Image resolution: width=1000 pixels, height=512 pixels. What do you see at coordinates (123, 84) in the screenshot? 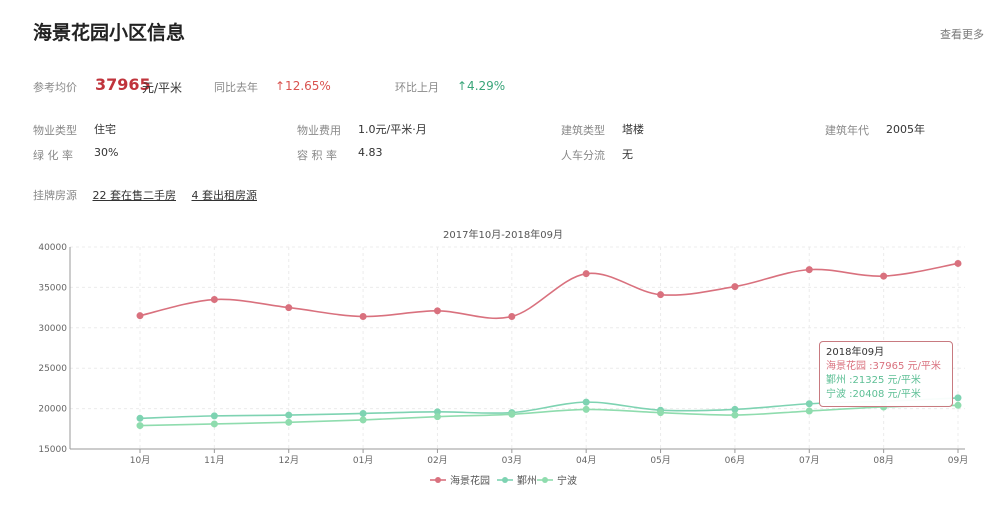
I see `avg-price-value: 37965` at bounding box center [123, 84].